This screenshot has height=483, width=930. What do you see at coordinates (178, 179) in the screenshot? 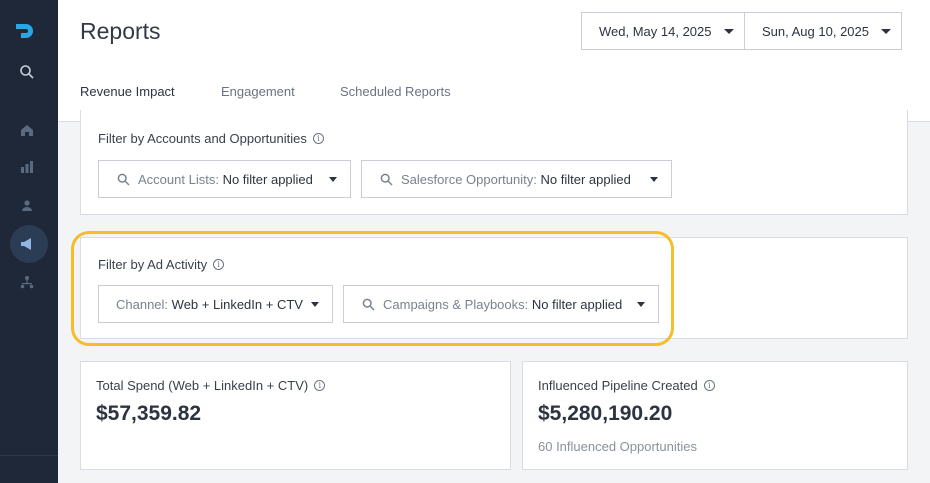
I see `account-lists-key: Account Lists:` at bounding box center [178, 179].